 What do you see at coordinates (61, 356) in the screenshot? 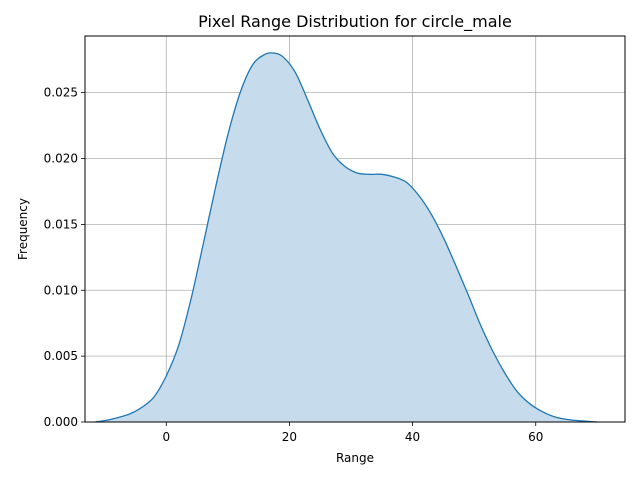
I see `y-tick-label: 0.005` at bounding box center [61, 356].